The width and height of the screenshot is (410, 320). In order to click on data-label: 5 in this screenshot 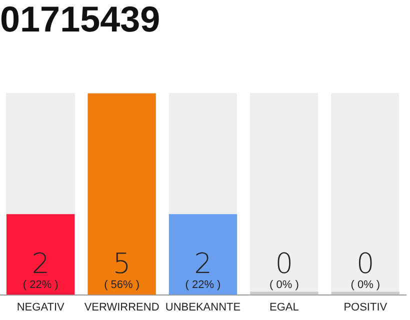, I will do `click(121, 263)`.